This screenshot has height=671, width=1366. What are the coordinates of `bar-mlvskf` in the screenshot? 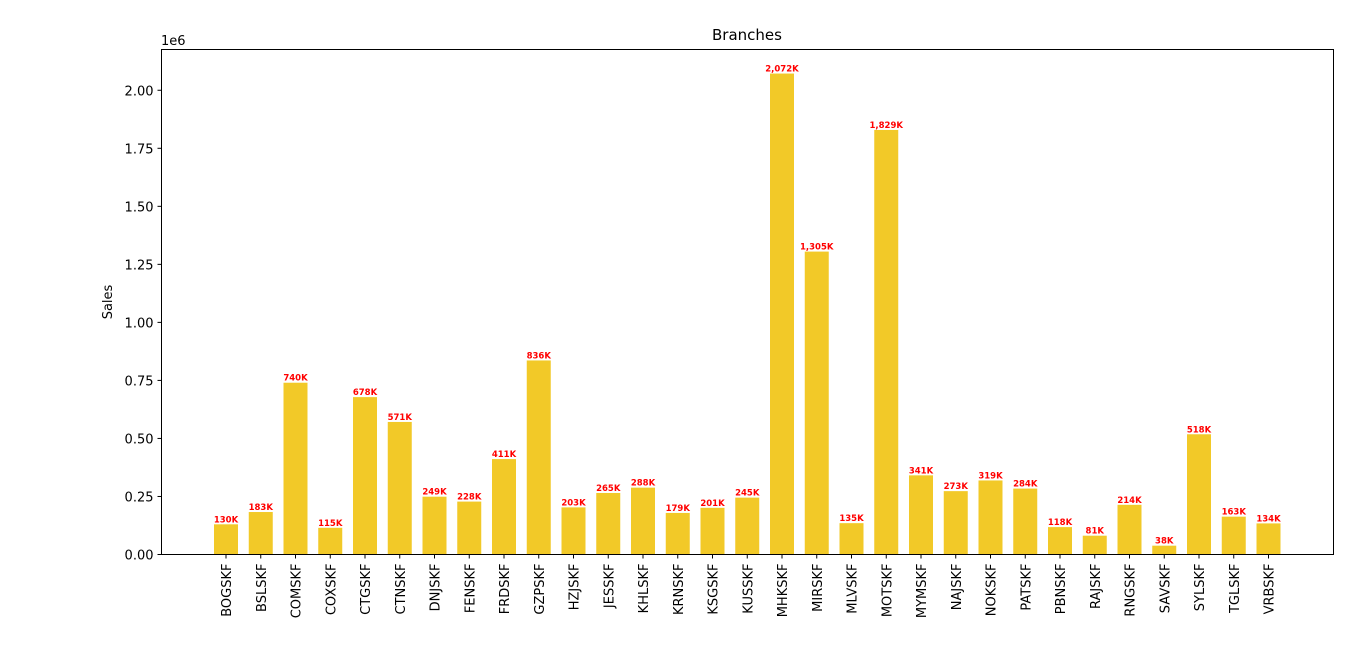 It's located at (851, 539).